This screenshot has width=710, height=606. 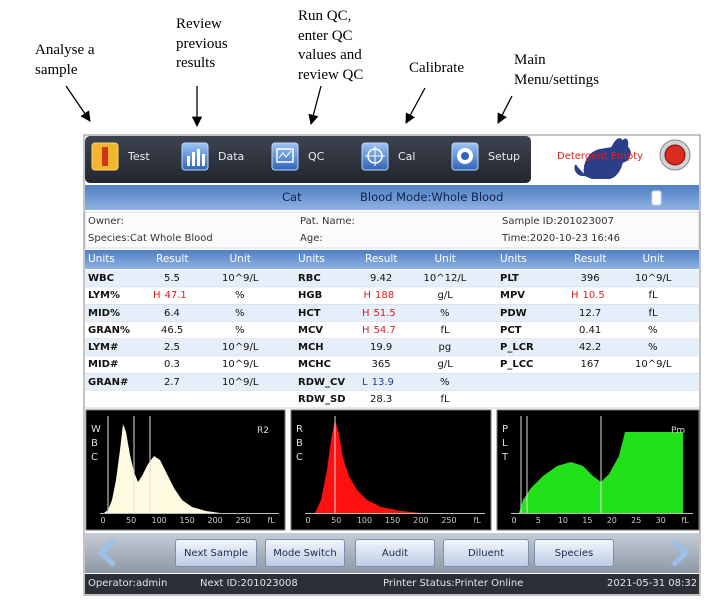 What do you see at coordinates (445, 278) in the screenshot?
I see `unit: 10^12/L` at bounding box center [445, 278].